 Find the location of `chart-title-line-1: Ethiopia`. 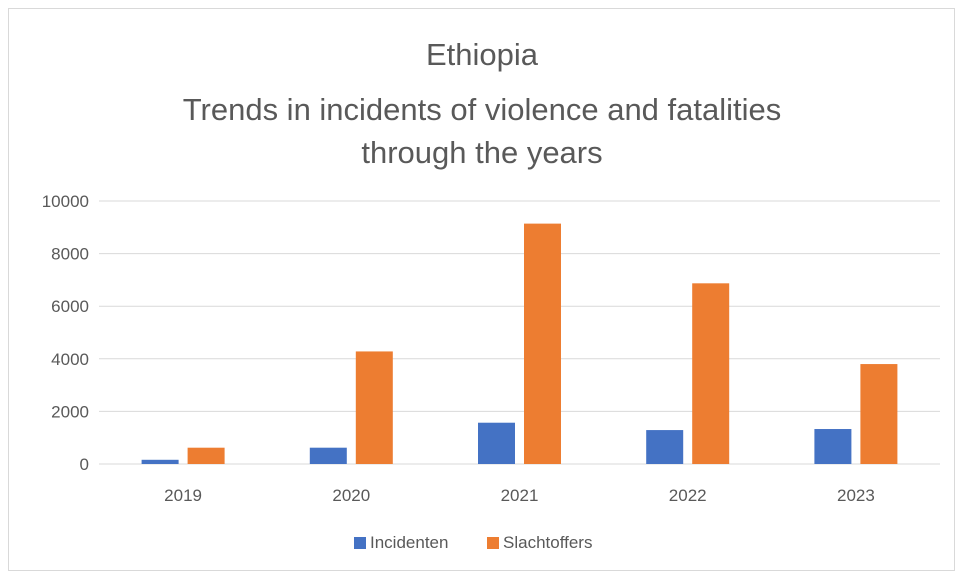

chart-title-line-1: Ethiopia is located at coordinates (482, 54).